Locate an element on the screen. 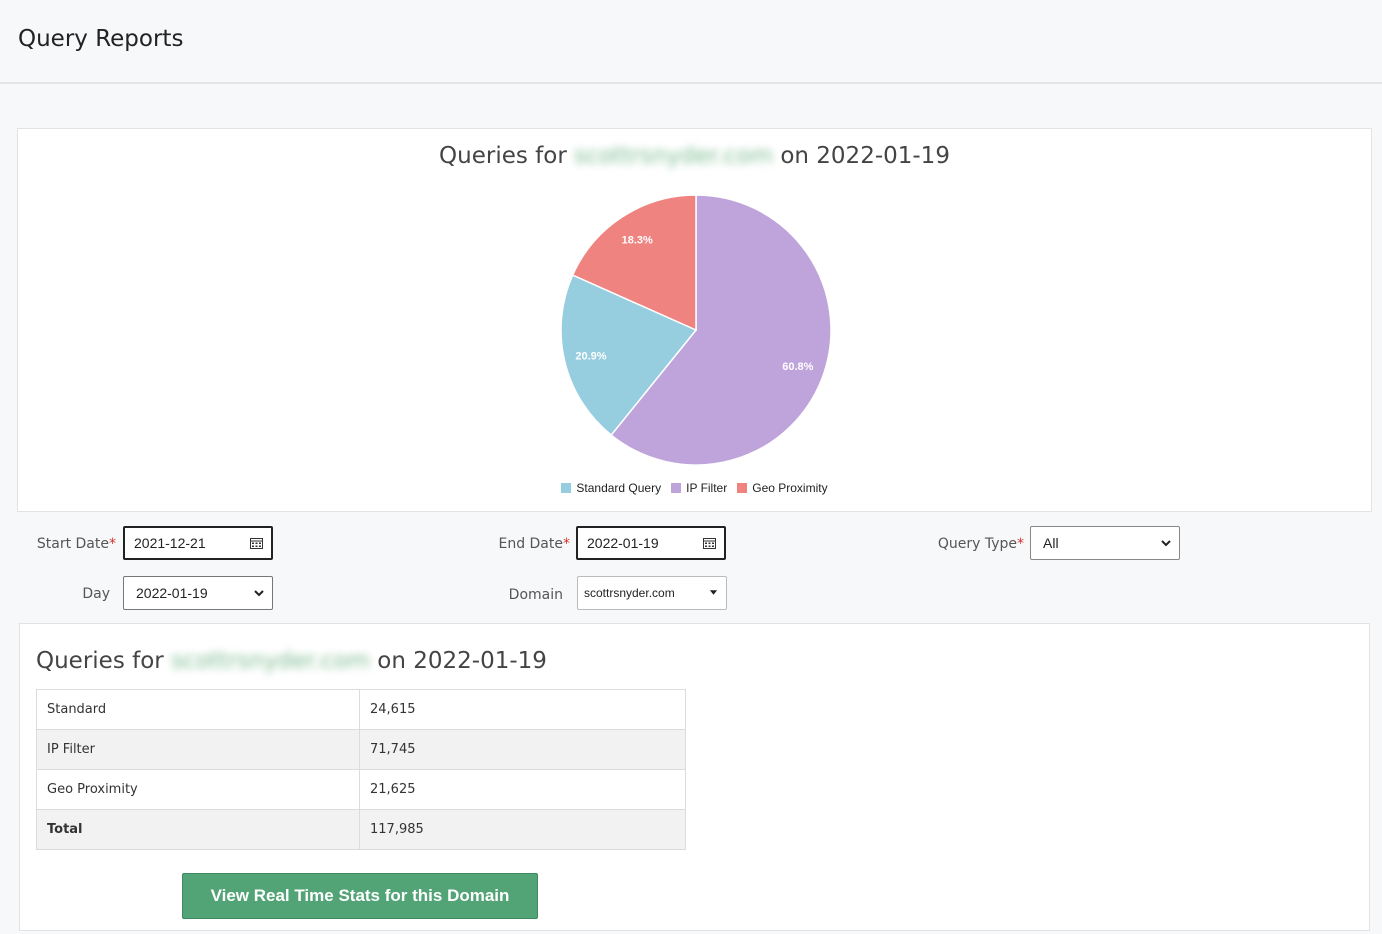 This screenshot has height=934, width=1382. day-value: 2022-01-19 is located at coordinates (172, 593).